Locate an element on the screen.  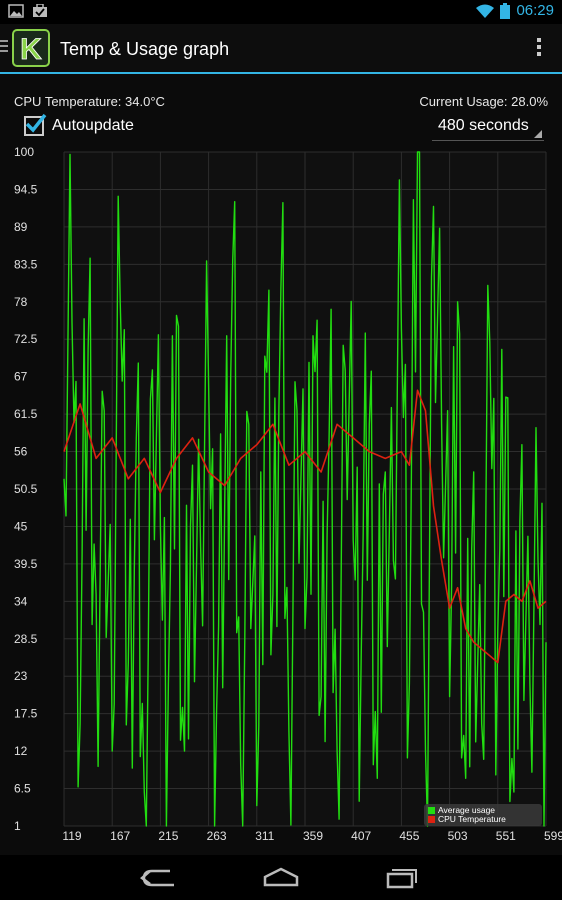
y-tick-label: 61.5 is located at coordinates (26, 414).